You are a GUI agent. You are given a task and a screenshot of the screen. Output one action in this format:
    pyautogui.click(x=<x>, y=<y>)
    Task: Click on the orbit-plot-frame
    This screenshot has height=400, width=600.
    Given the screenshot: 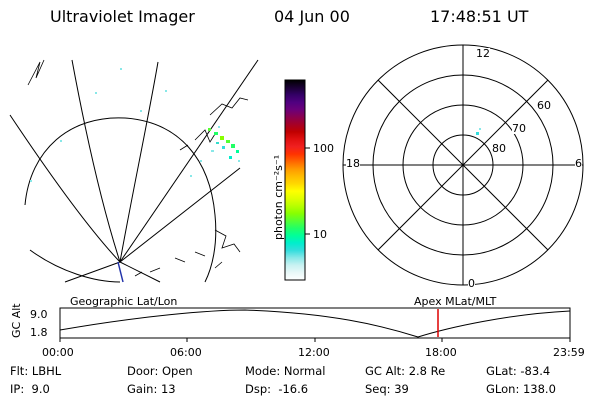 What is the action you would take?
    pyautogui.click(x=315, y=323)
    